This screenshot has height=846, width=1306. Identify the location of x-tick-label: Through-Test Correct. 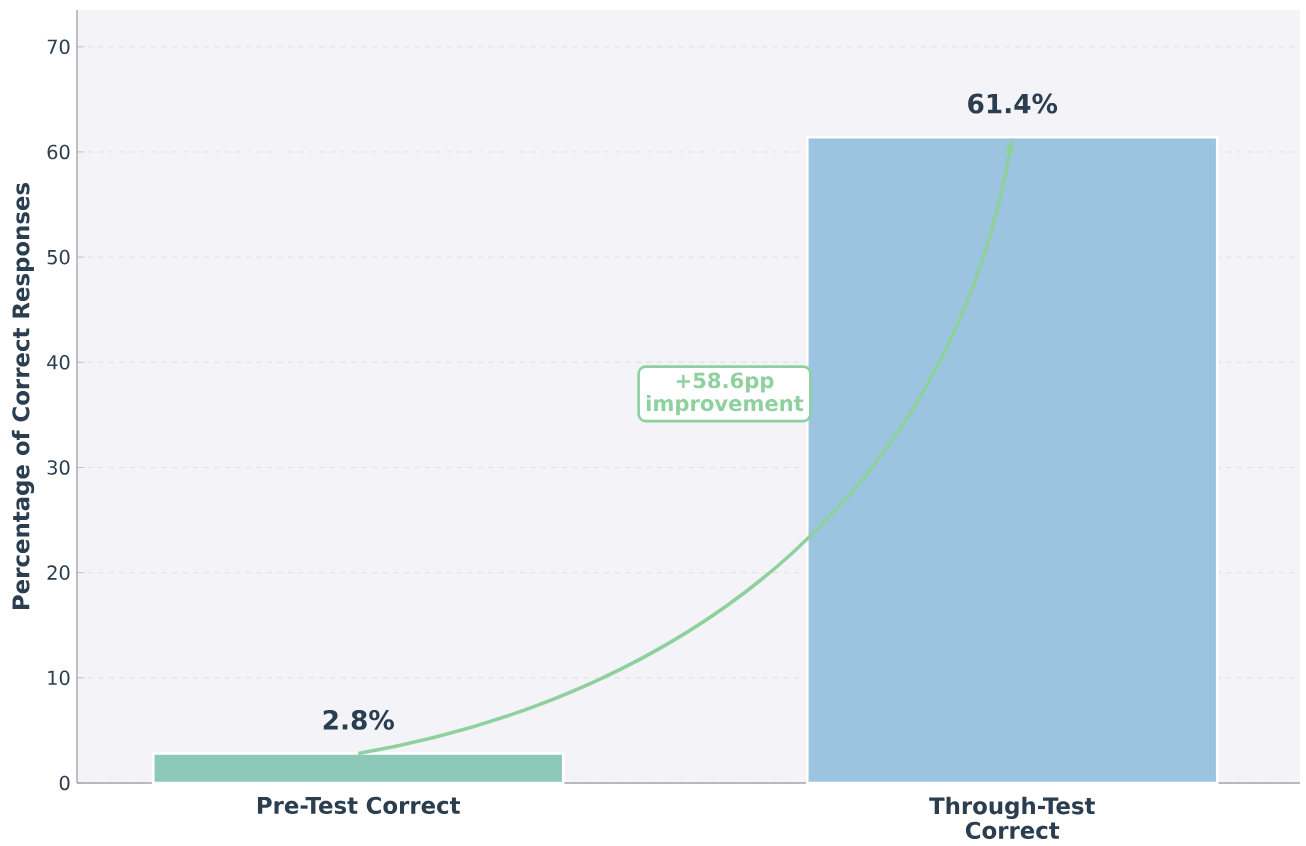
(1012, 817).